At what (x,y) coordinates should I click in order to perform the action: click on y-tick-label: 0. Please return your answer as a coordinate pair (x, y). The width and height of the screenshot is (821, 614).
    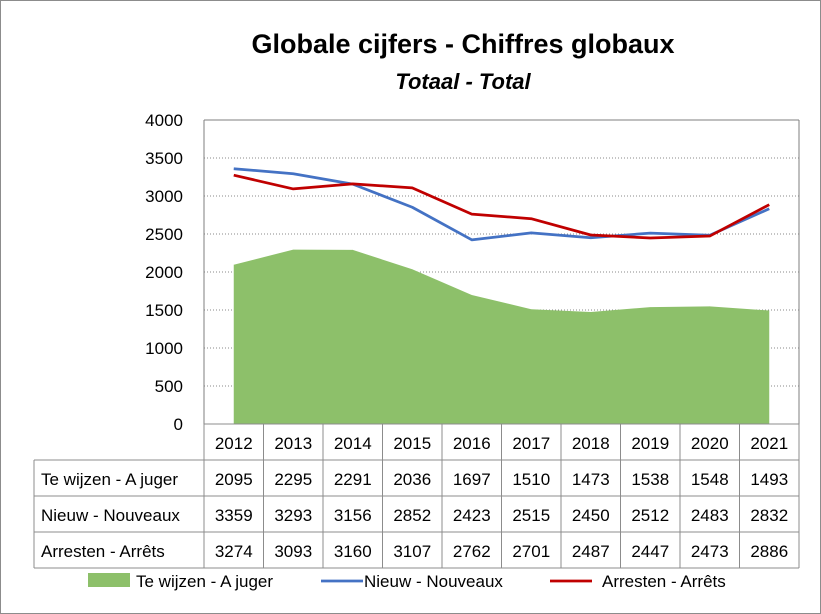
    Looking at the image, I should click on (178, 424).